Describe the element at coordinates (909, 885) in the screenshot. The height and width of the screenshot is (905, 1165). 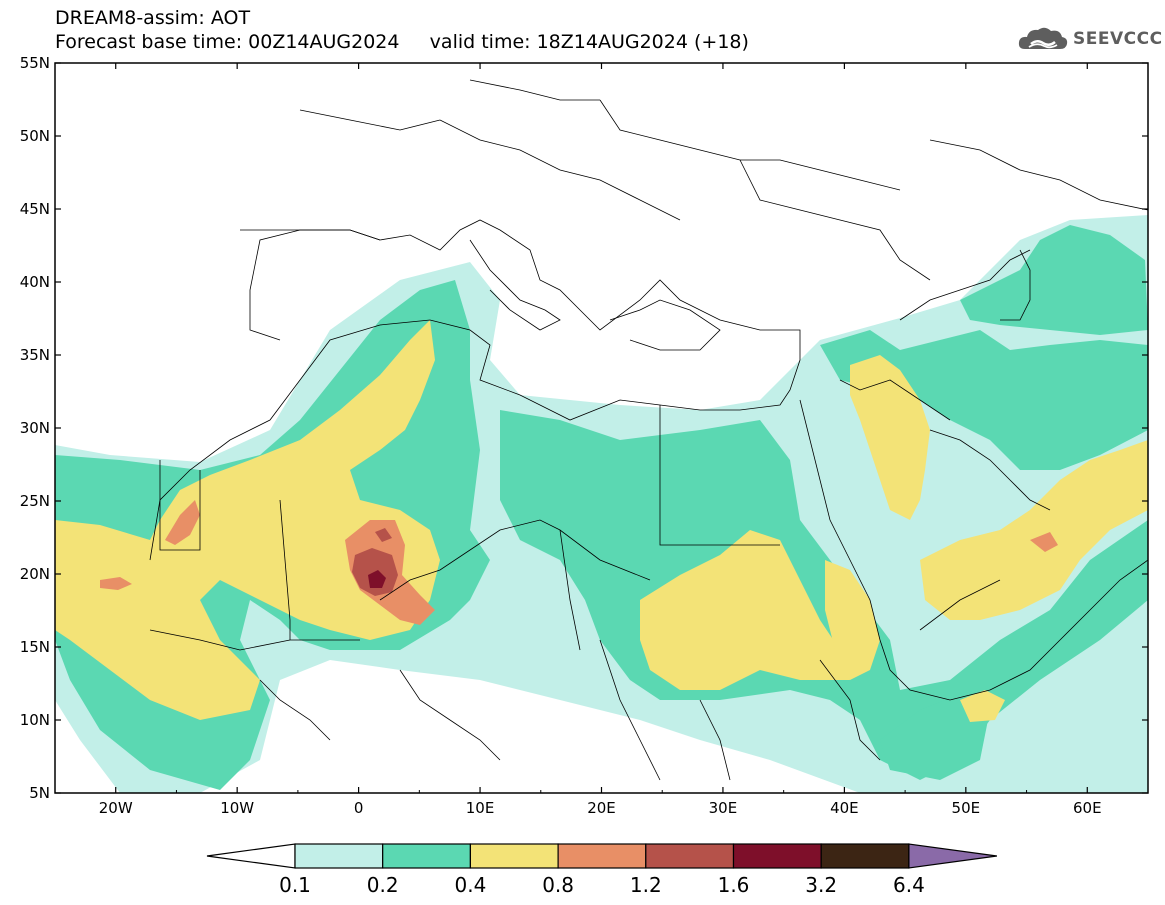
I see `colorbar-label: 6.4` at that location.